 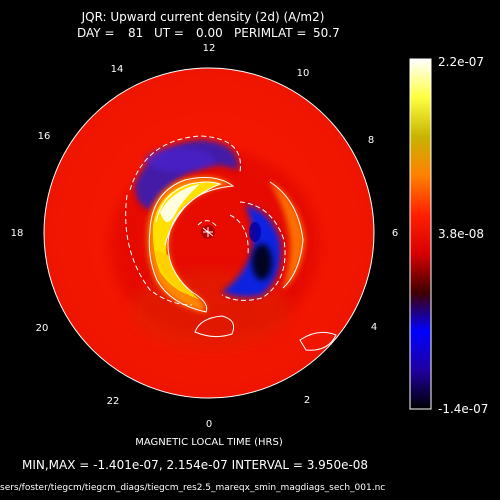 I want to click on day-label: DAY =, so click(x=96, y=33).